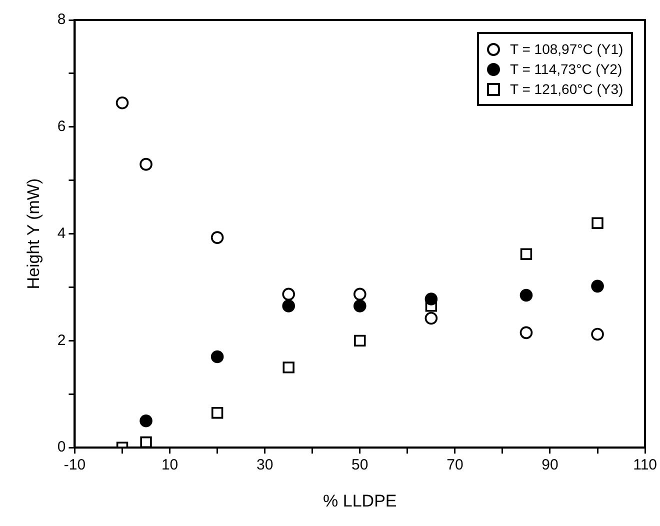 The width and height of the screenshot is (660, 526). I want to click on x-tick-label: -10, so click(75, 465).